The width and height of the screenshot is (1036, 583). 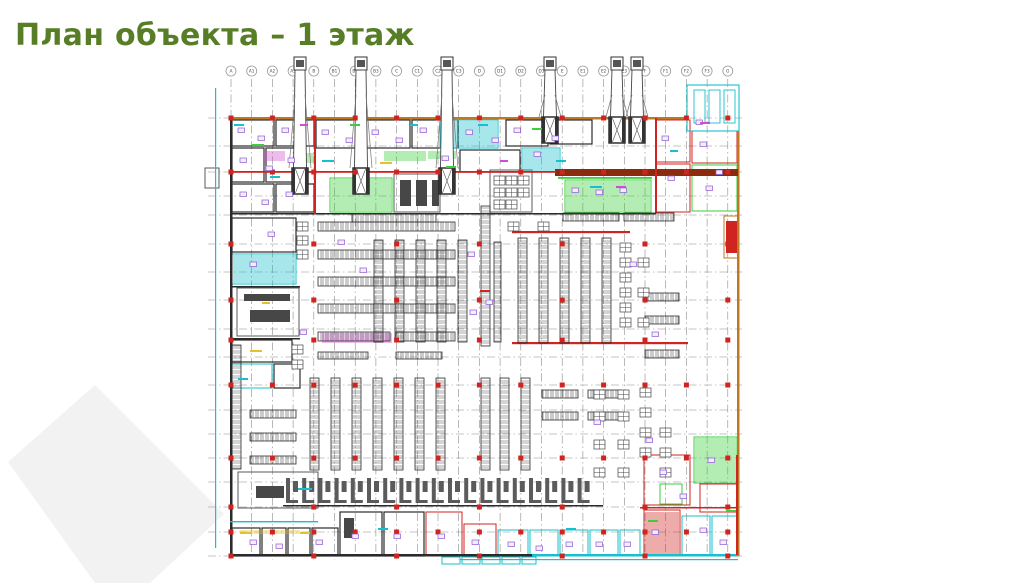 What do you see at coordinates (273, 71) in the screenshot?
I see `svg-text: A2` at bounding box center [273, 71].